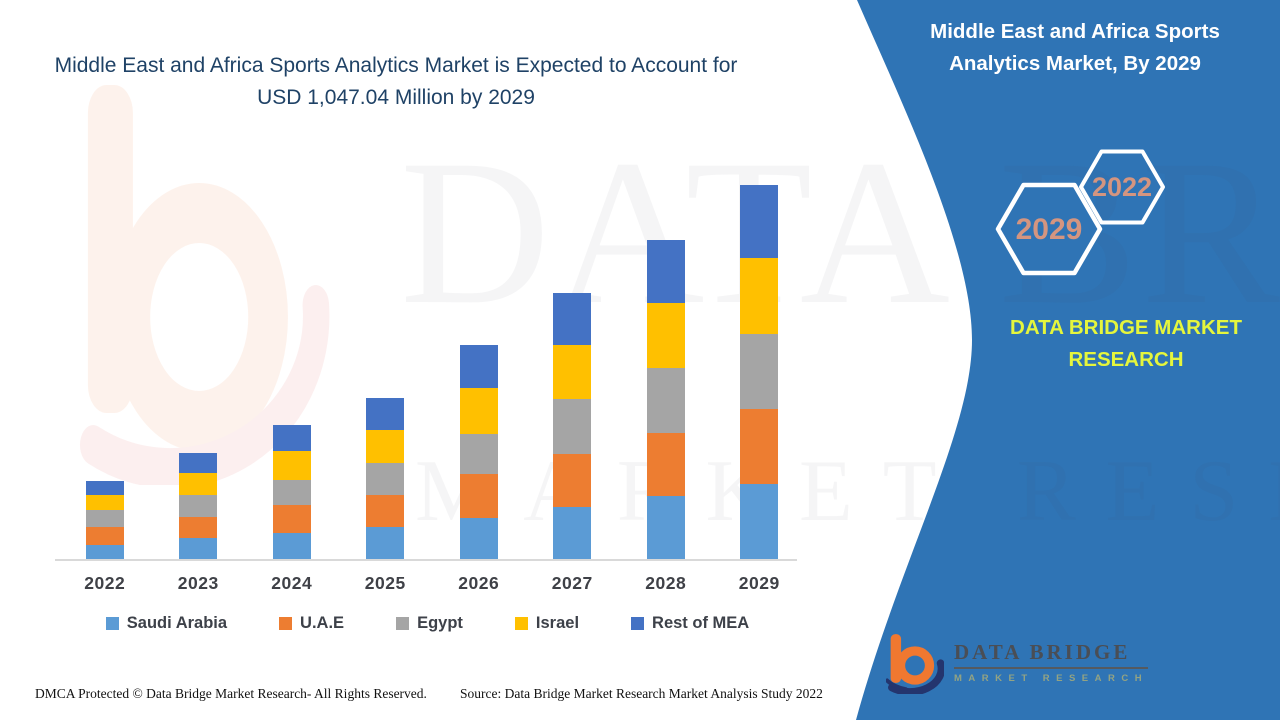 The height and width of the screenshot is (720, 1280). Describe the element at coordinates (426, 560) in the screenshot. I see `x-axis-line` at that location.